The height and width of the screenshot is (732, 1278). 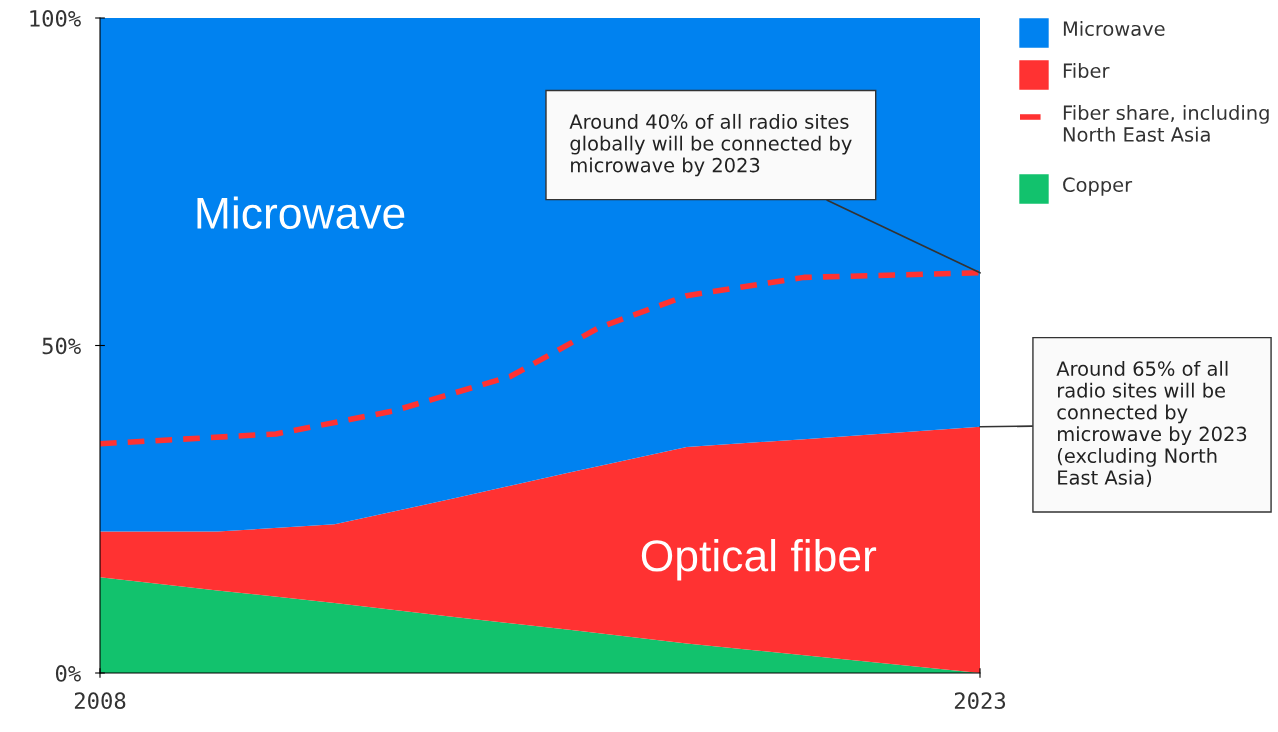 What do you see at coordinates (68, 673) in the screenshot?
I see `y-tick-label: 0%` at bounding box center [68, 673].